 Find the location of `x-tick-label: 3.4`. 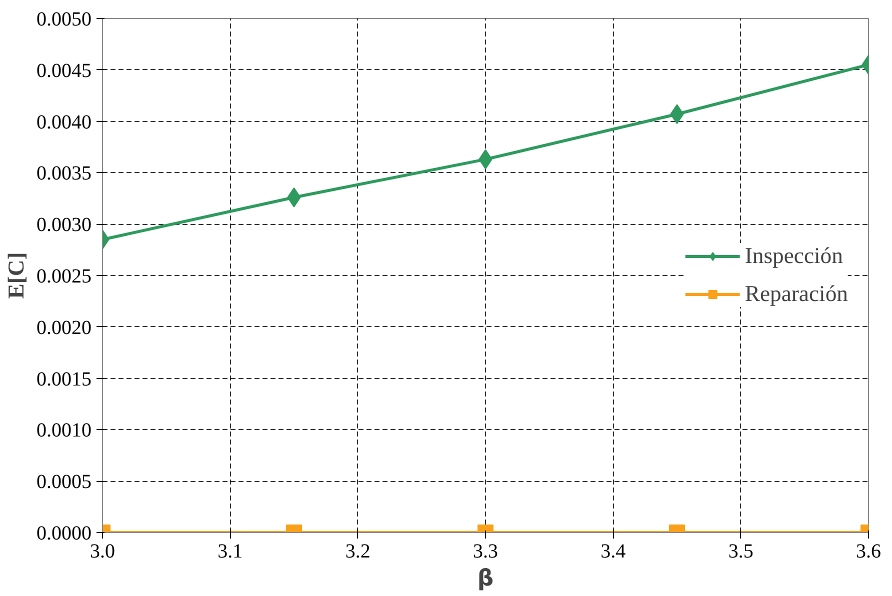

x-tick-label: 3.4 is located at coordinates (613, 551).